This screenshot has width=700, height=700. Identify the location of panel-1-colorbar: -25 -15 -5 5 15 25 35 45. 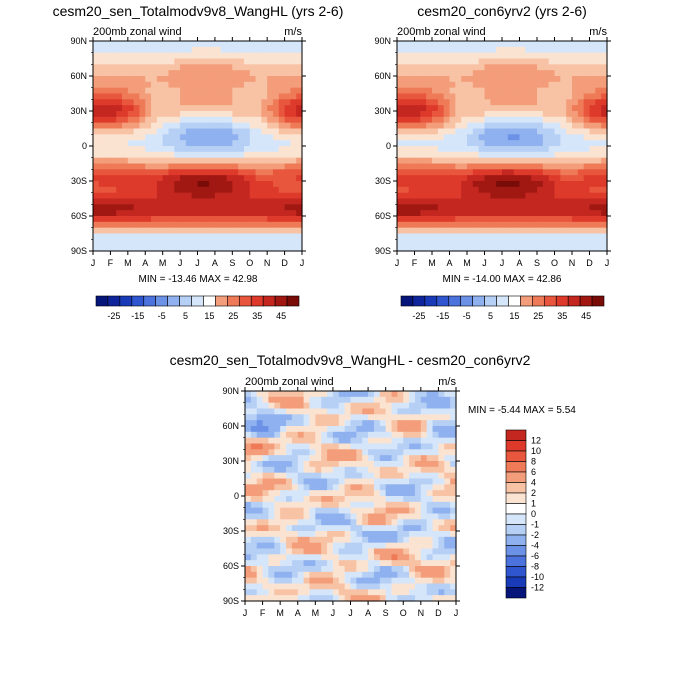
(197, 308).